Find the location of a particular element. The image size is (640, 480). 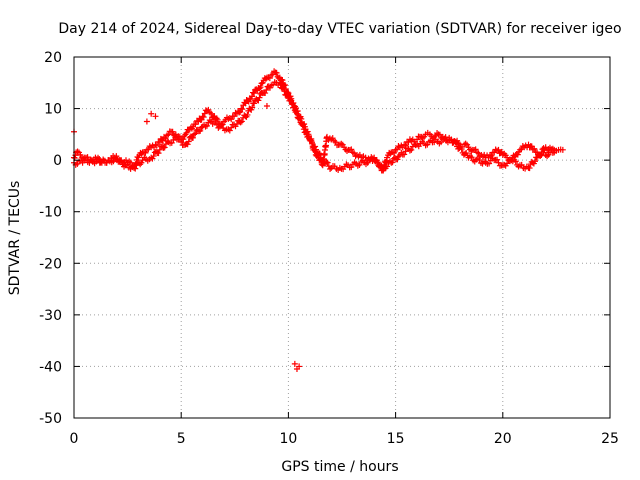

x-tick-label: 20 is located at coordinates (503, 439).